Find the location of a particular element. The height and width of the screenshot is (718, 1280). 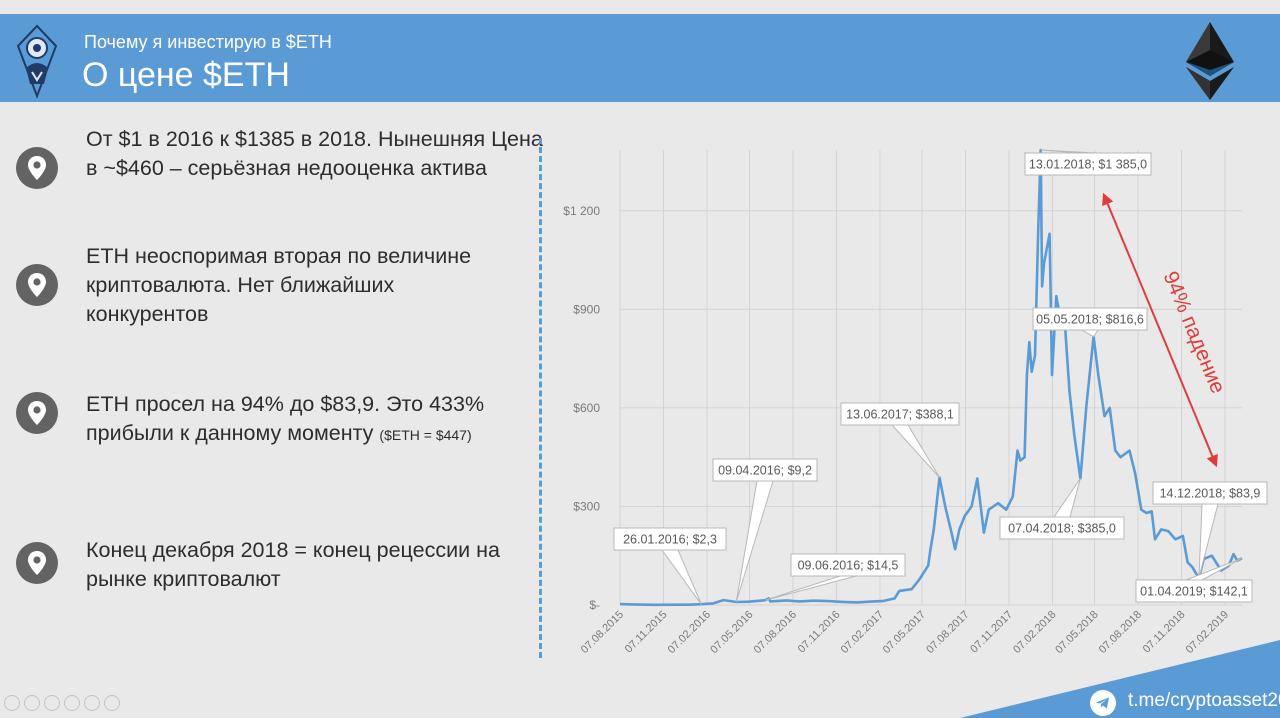

callout-label: 07.04.2018; $385,0 is located at coordinates (1062, 529).